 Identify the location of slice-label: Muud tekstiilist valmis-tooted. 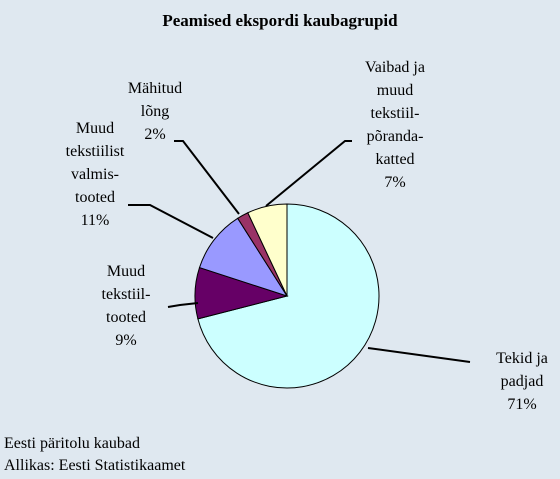
(95, 163).